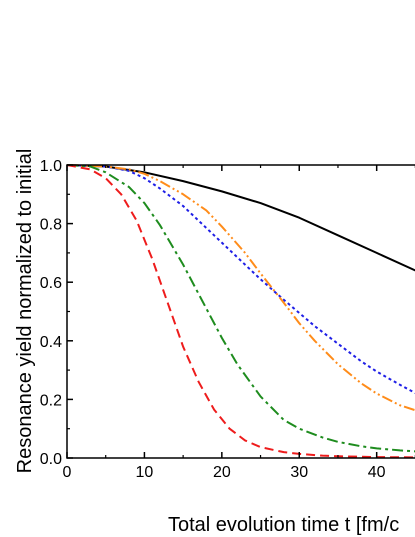  What do you see at coordinates (51, 459) in the screenshot?
I see `y-tick-label: 0.0` at bounding box center [51, 459].